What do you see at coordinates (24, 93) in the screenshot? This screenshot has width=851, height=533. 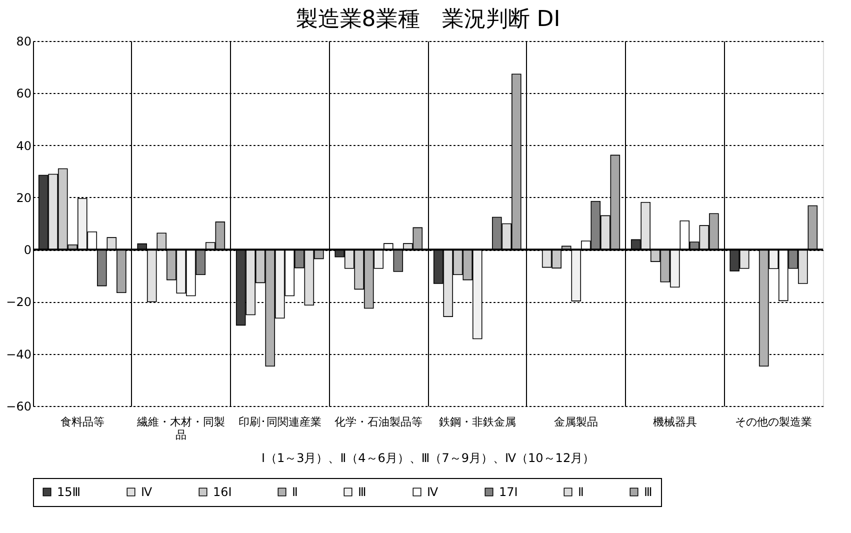 I see `y-tick-label: 60` at bounding box center [24, 93].